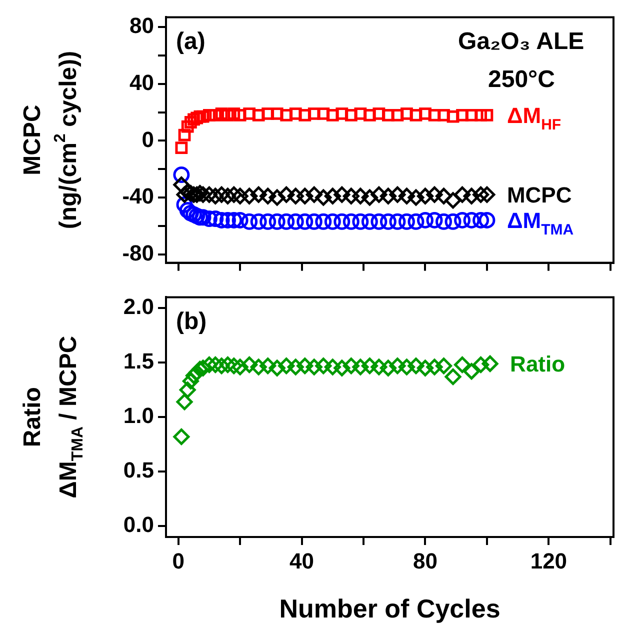  I want to click on y-tick-label: 1.0, so click(138, 415).